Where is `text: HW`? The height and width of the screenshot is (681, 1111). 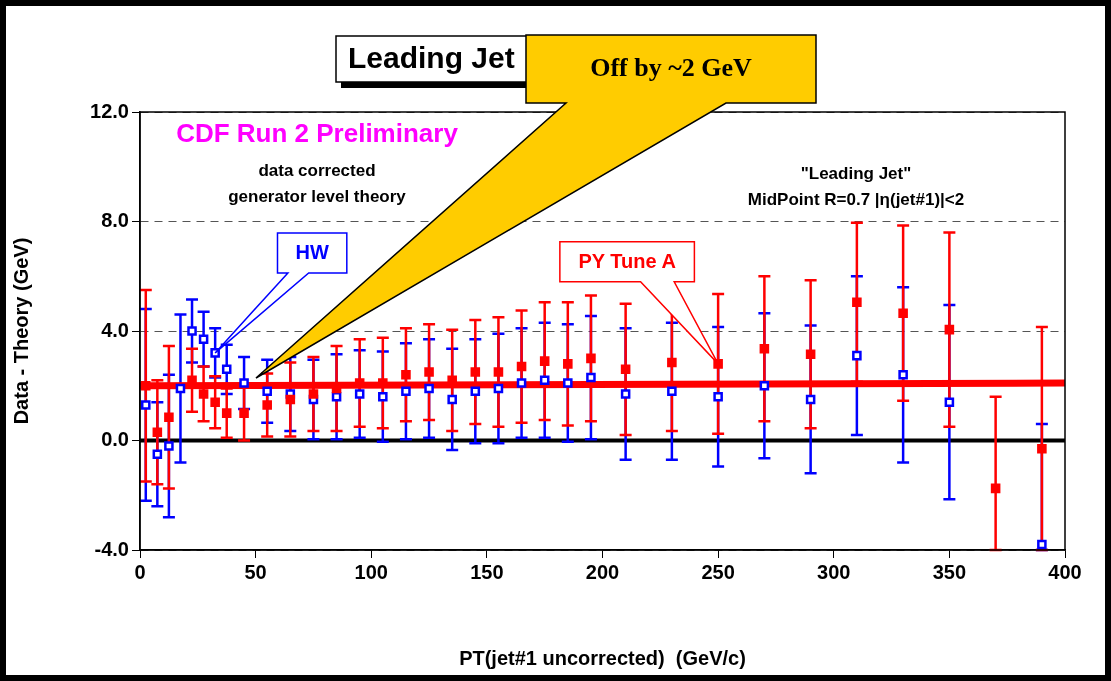 text: HW is located at coordinates (312, 252).